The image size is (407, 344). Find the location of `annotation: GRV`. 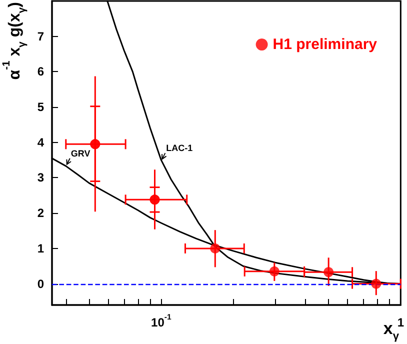

annotation: GRV is located at coordinates (80, 153).